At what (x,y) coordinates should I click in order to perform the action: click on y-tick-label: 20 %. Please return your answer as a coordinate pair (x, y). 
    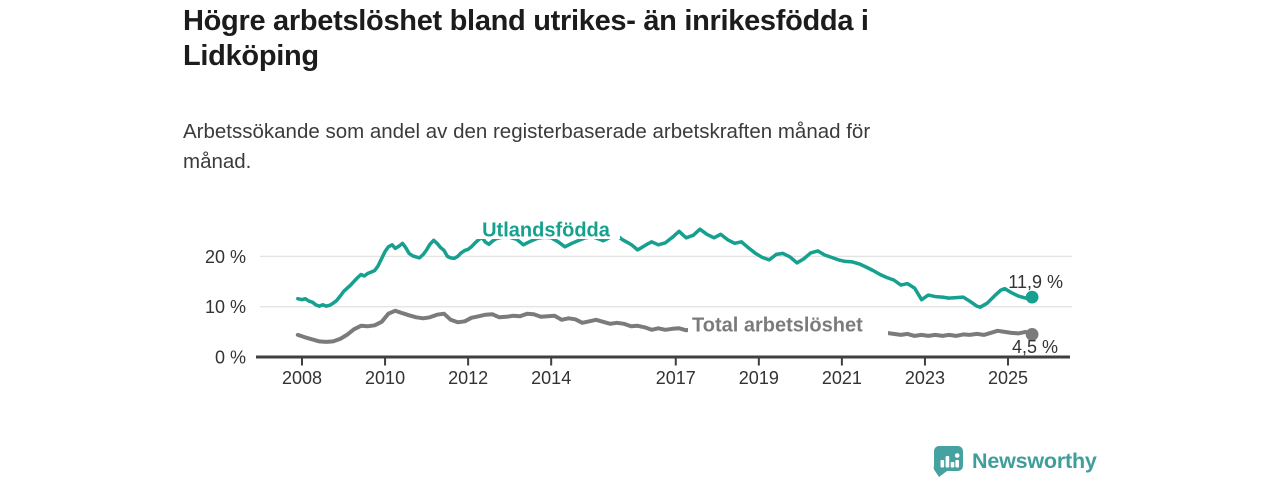
    Looking at the image, I should click on (225, 257).